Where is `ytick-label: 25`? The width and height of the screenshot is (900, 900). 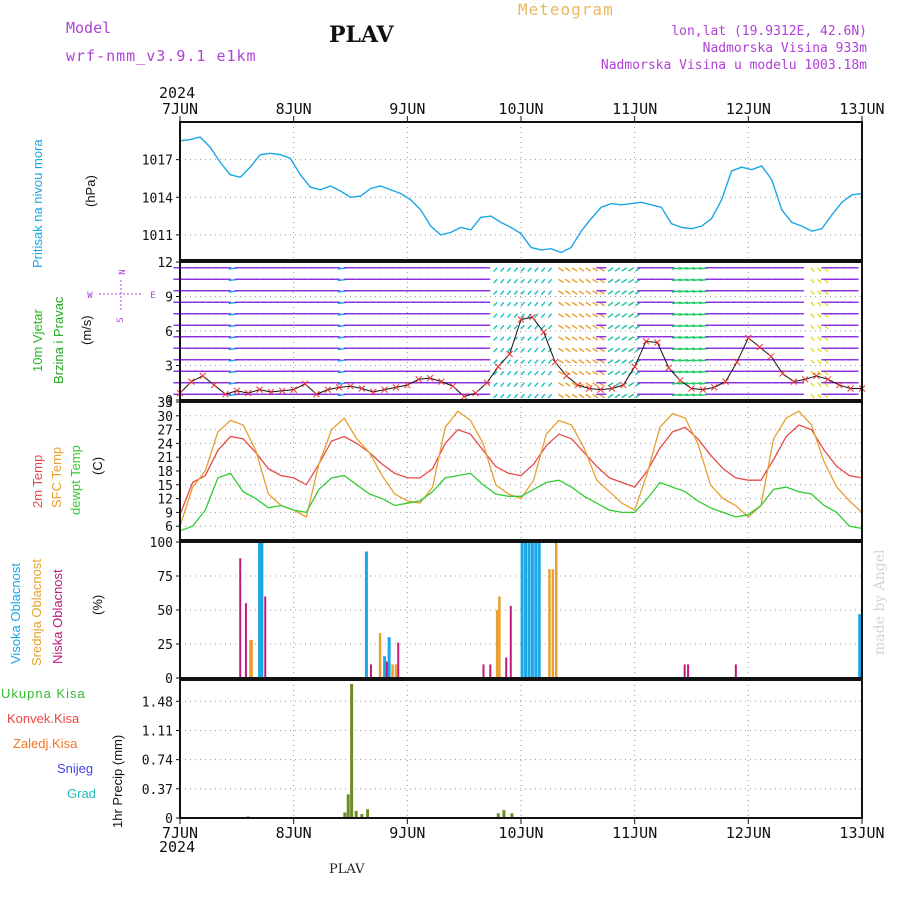 ytick-label: 25 is located at coordinates (165, 645).